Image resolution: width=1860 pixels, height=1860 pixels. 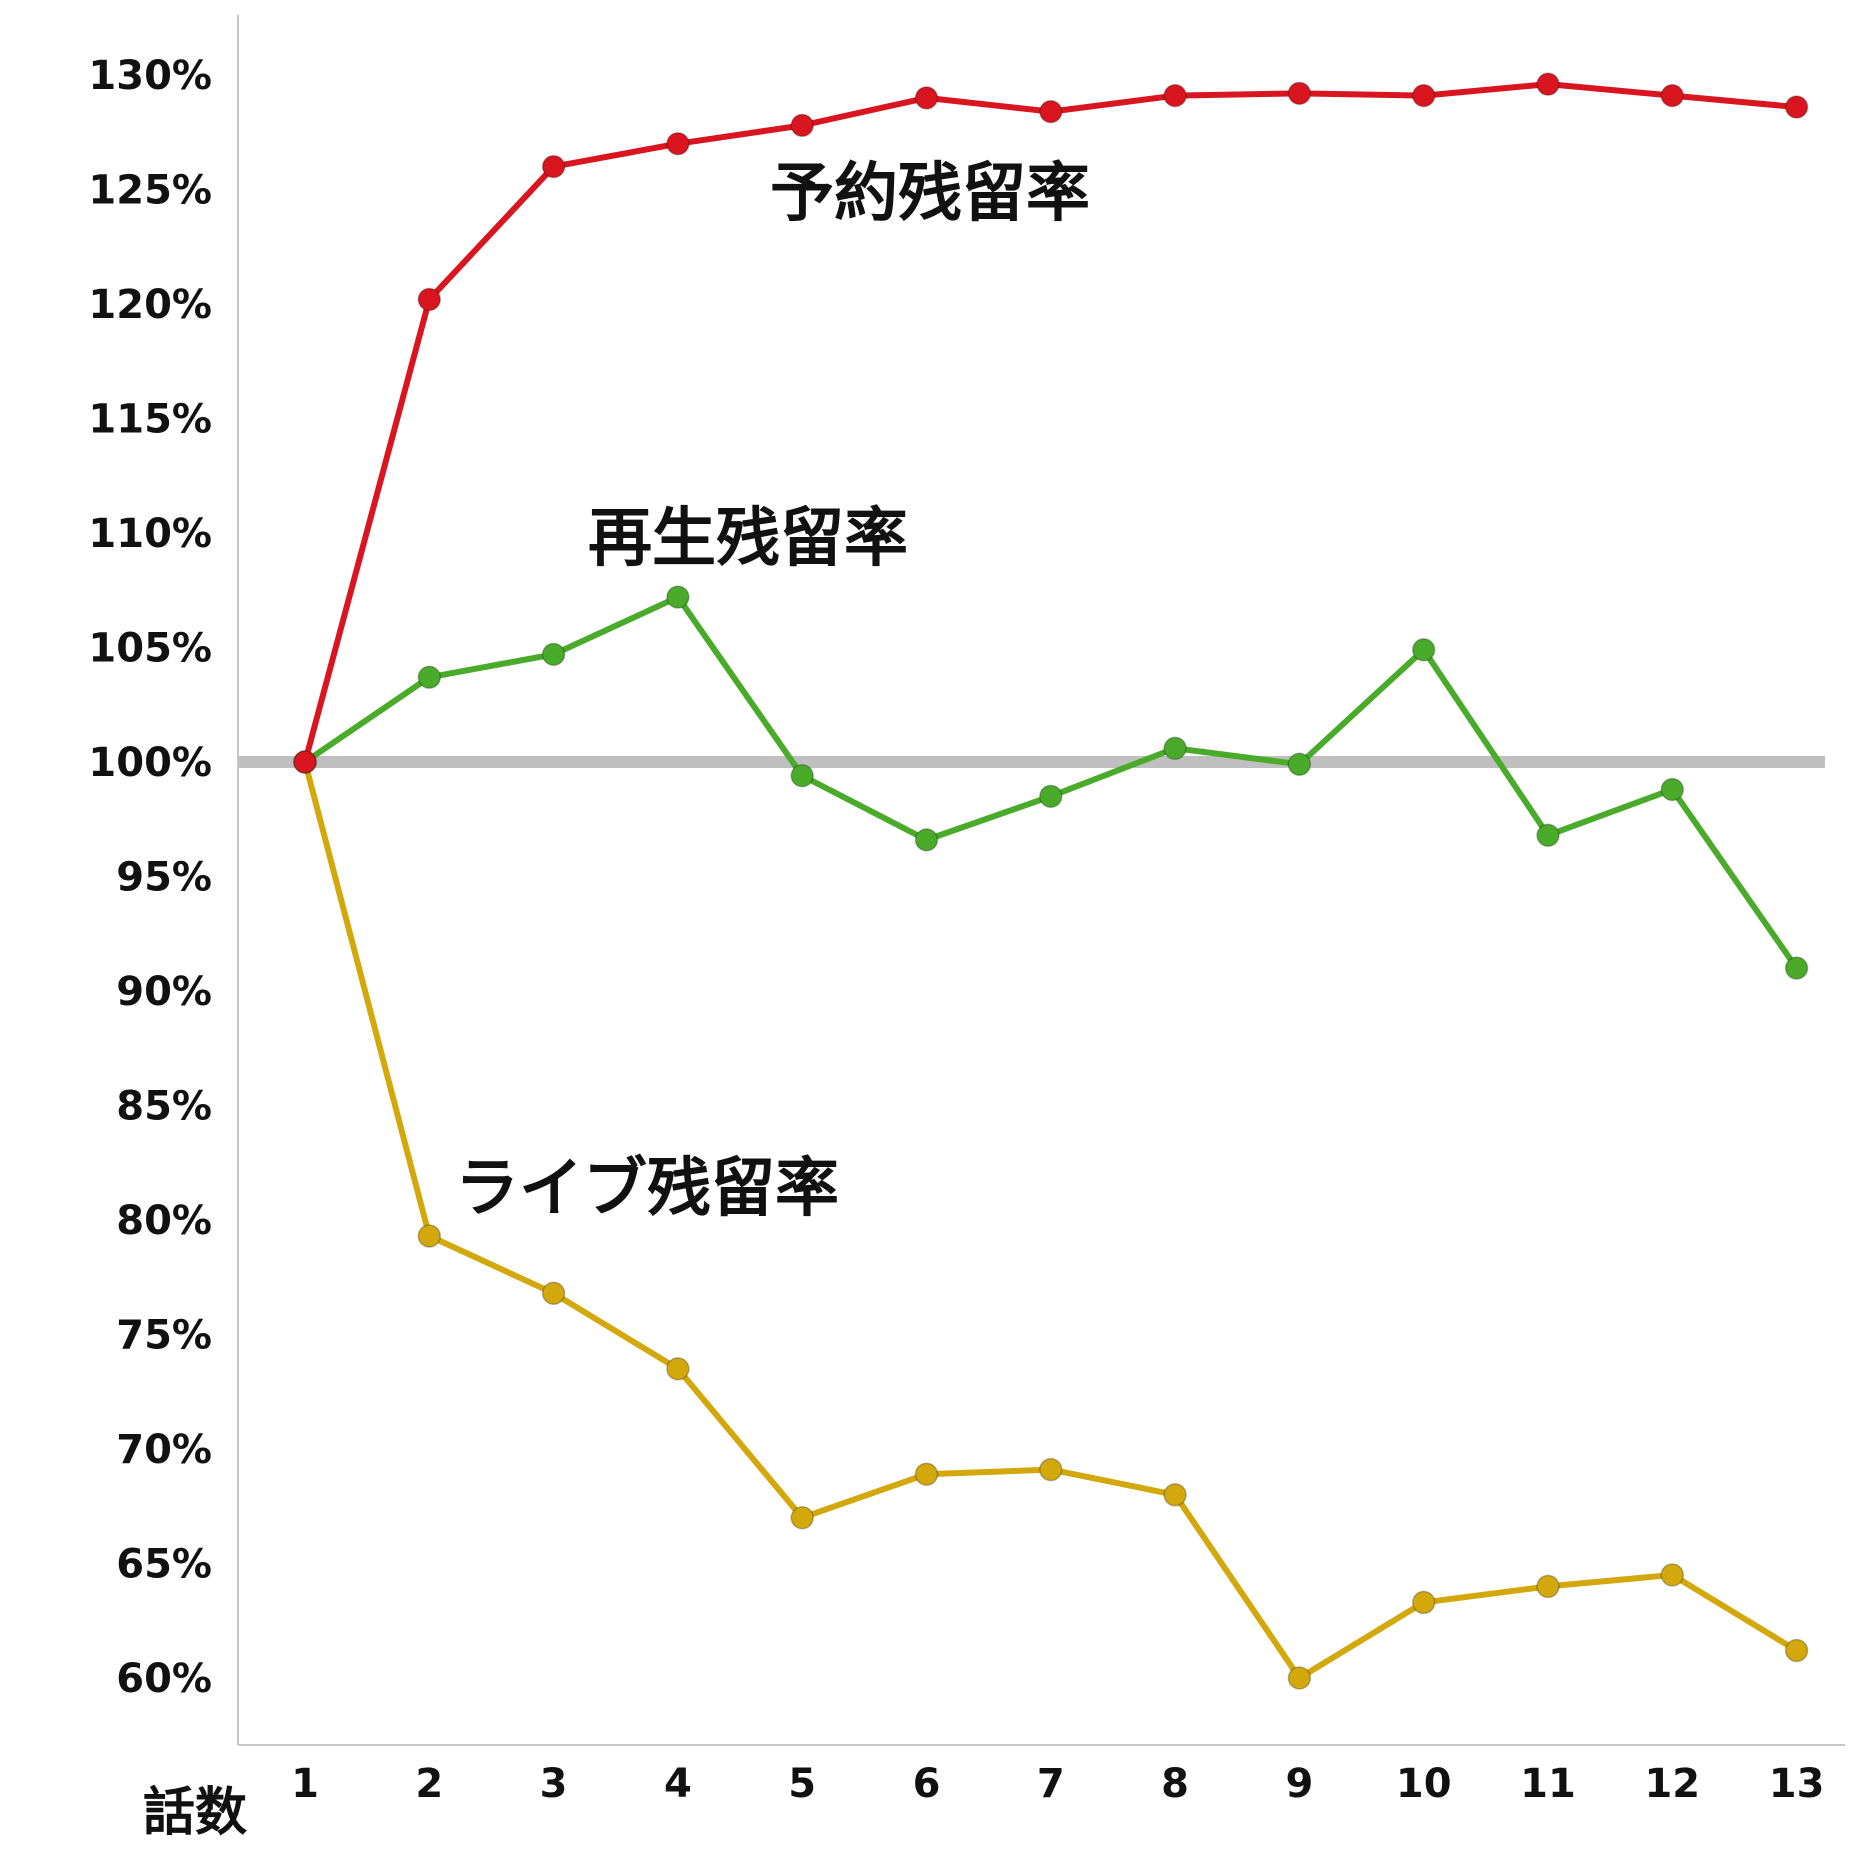 I want to click on y-tick-label: 75%, so click(x=164, y=1336).